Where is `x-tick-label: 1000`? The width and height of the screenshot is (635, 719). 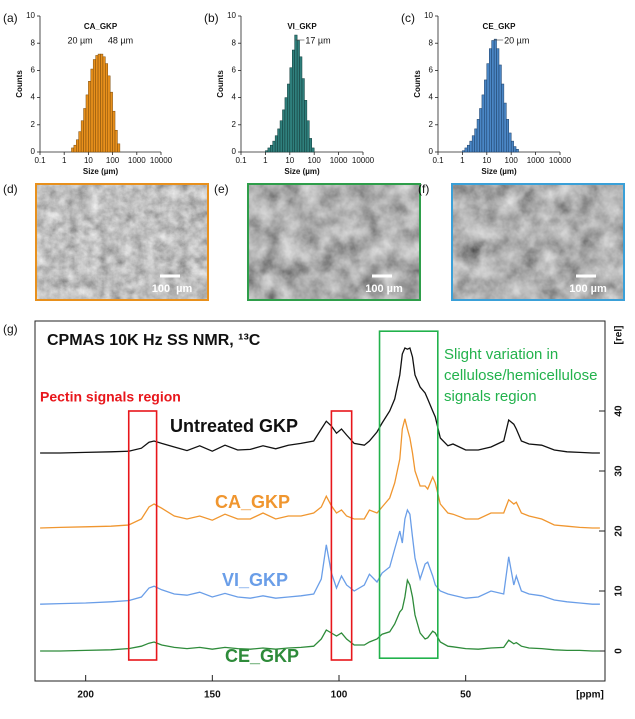 x-tick-label: 1000 is located at coordinates (137, 160).